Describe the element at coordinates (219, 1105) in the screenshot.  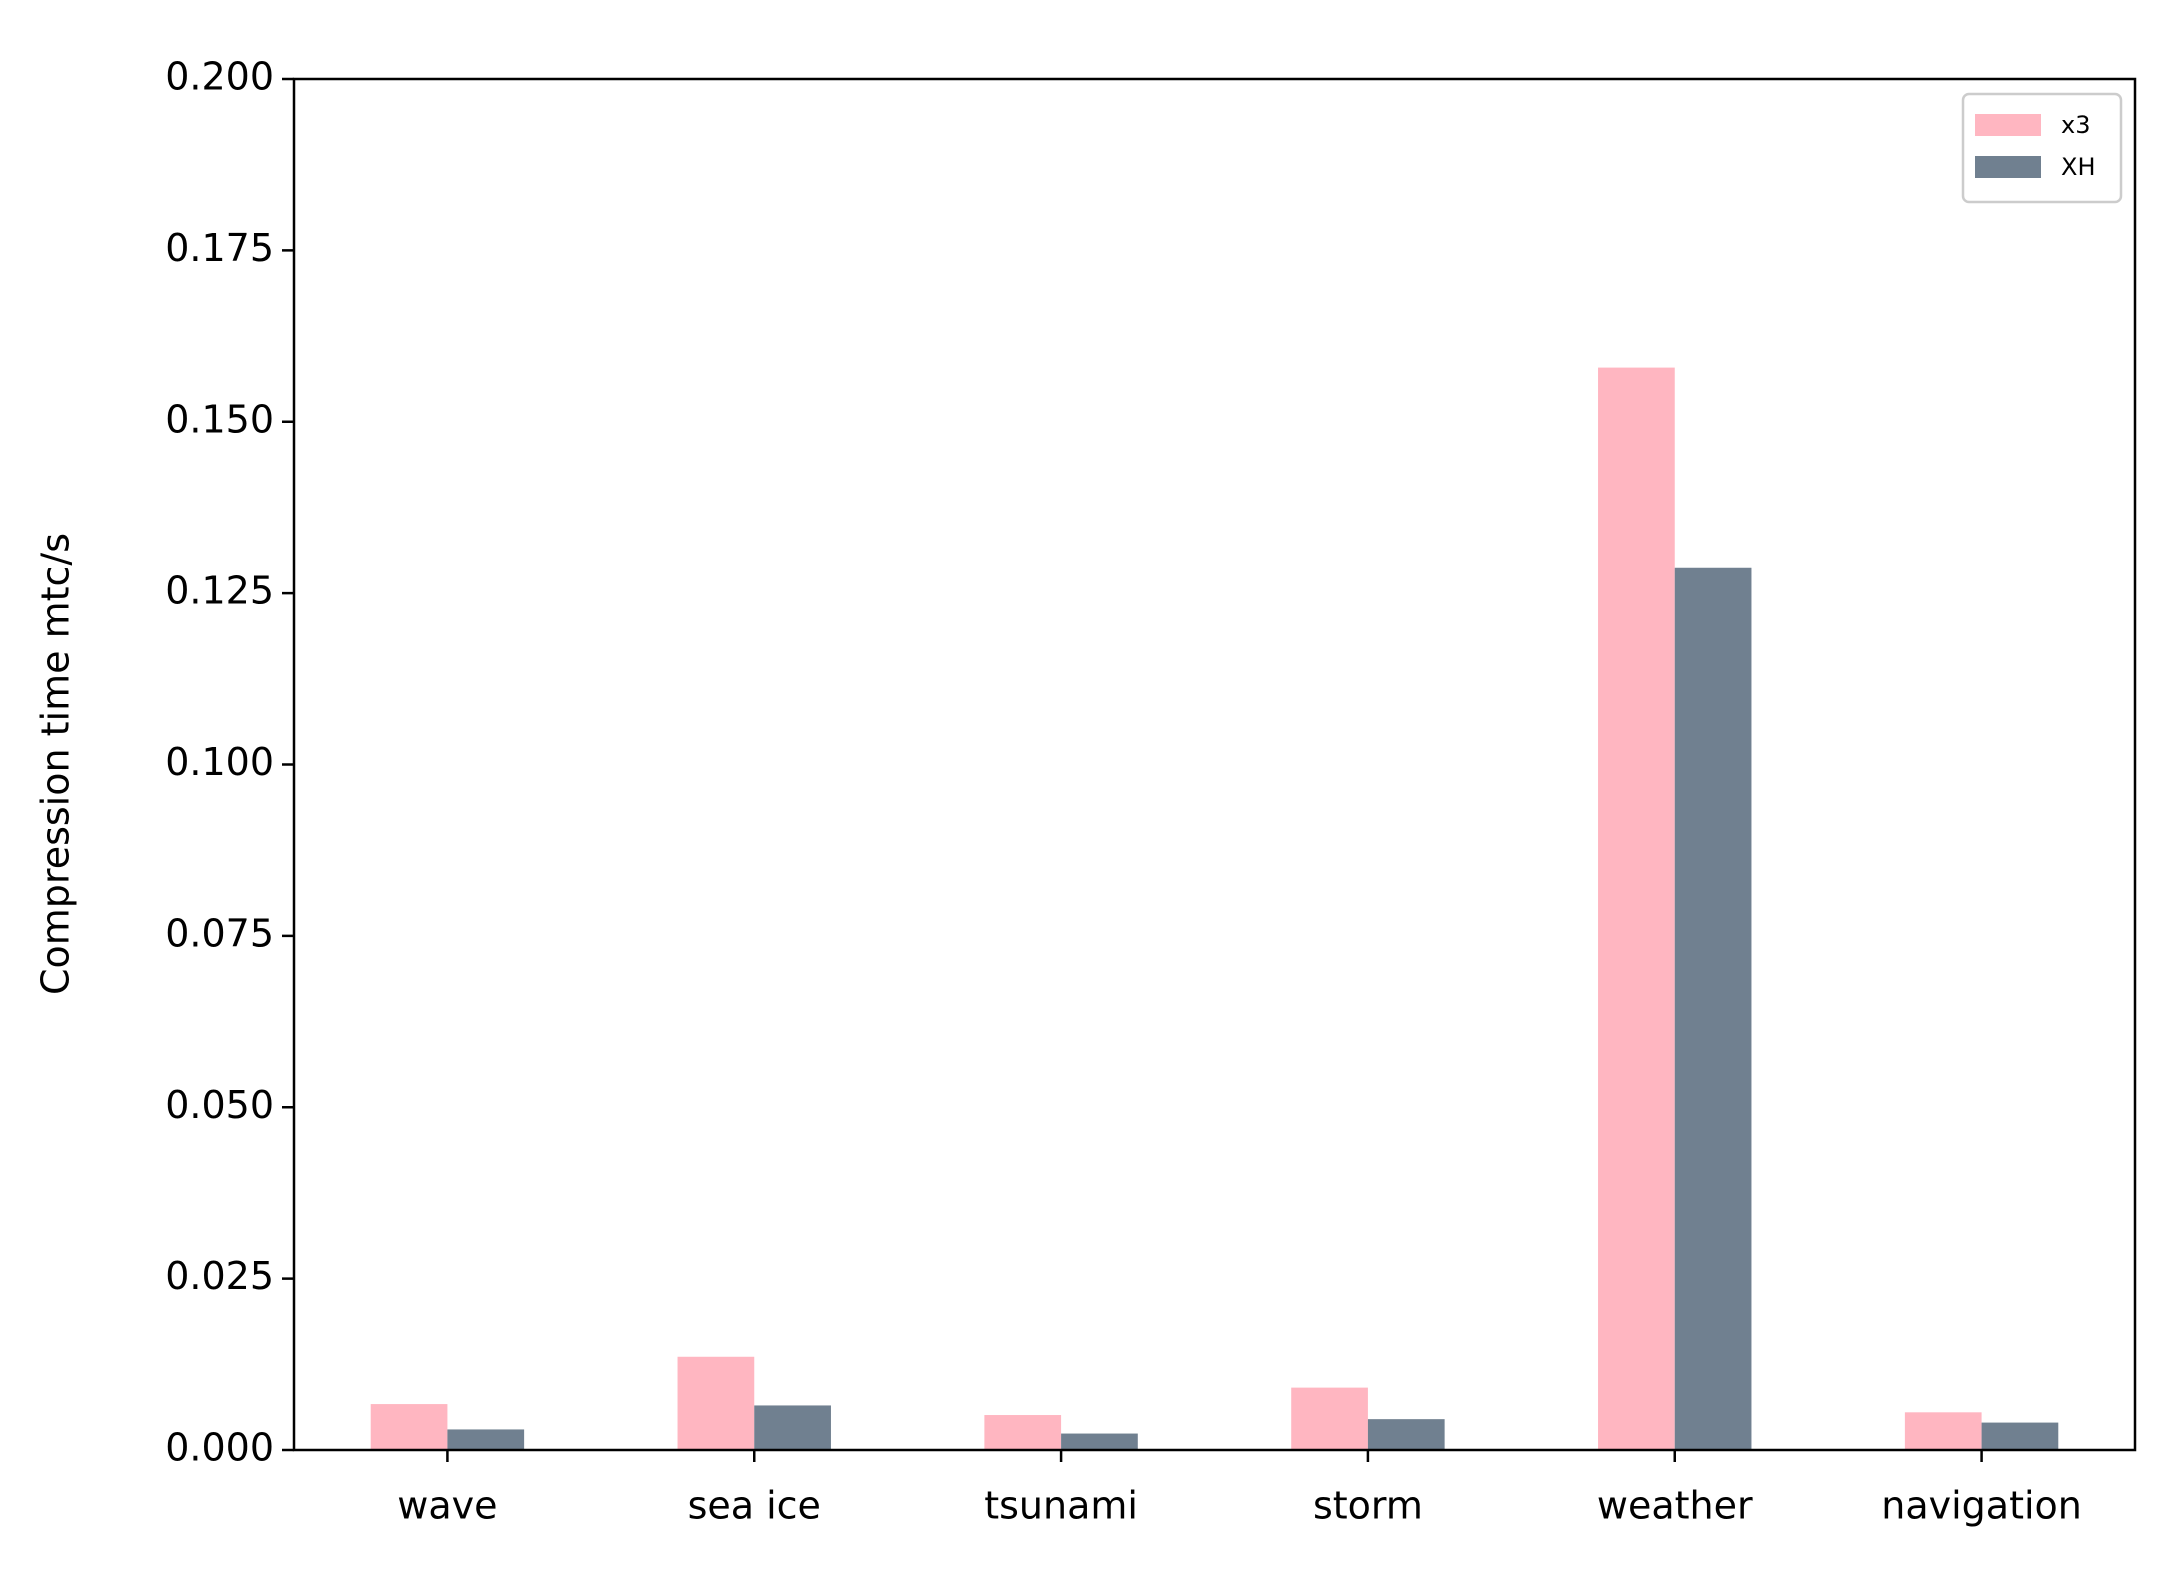
I see `y-tick-label: 0.050` at that location.